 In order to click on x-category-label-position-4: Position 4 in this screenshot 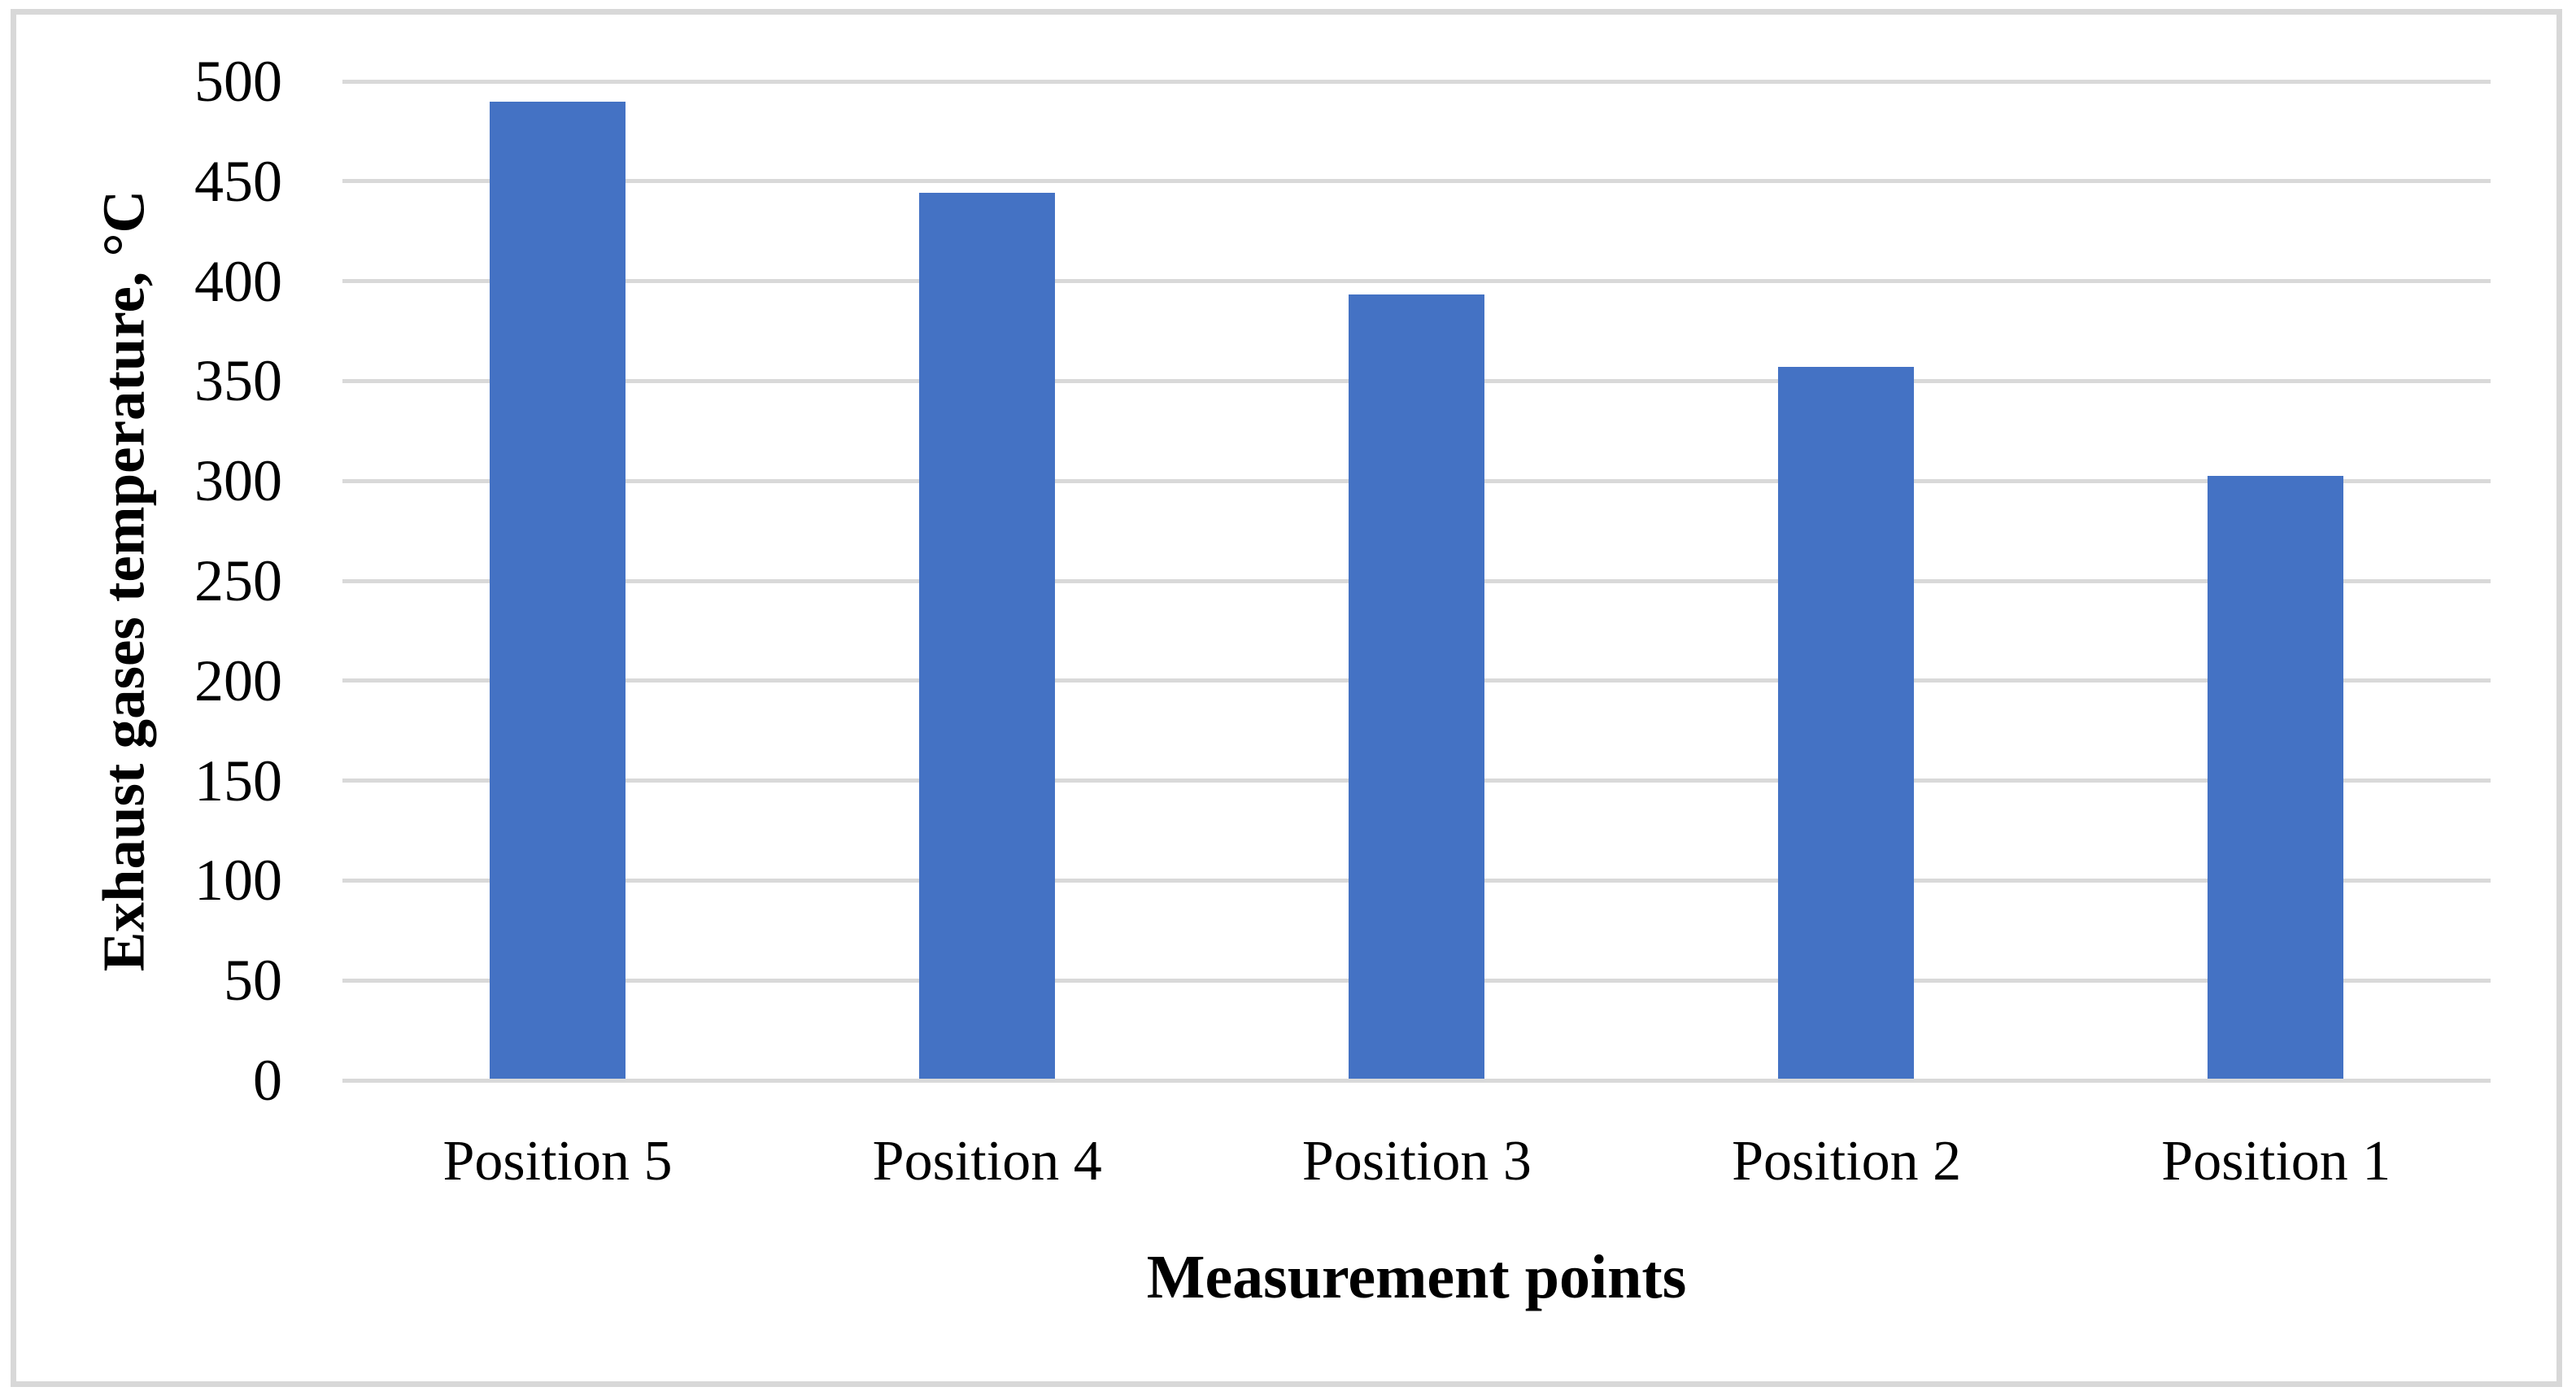, I will do `click(987, 1161)`.